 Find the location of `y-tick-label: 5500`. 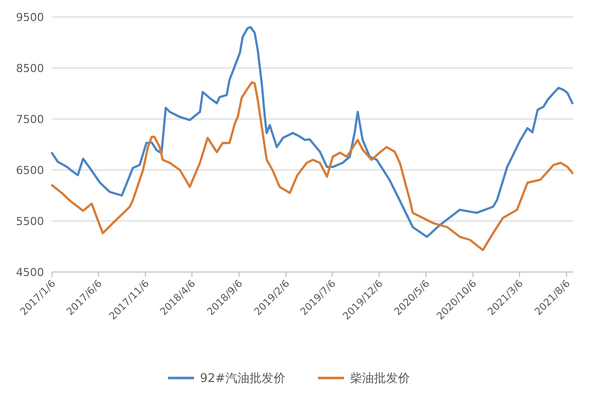

y-tick-label: 5500 is located at coordinates (30, 221).